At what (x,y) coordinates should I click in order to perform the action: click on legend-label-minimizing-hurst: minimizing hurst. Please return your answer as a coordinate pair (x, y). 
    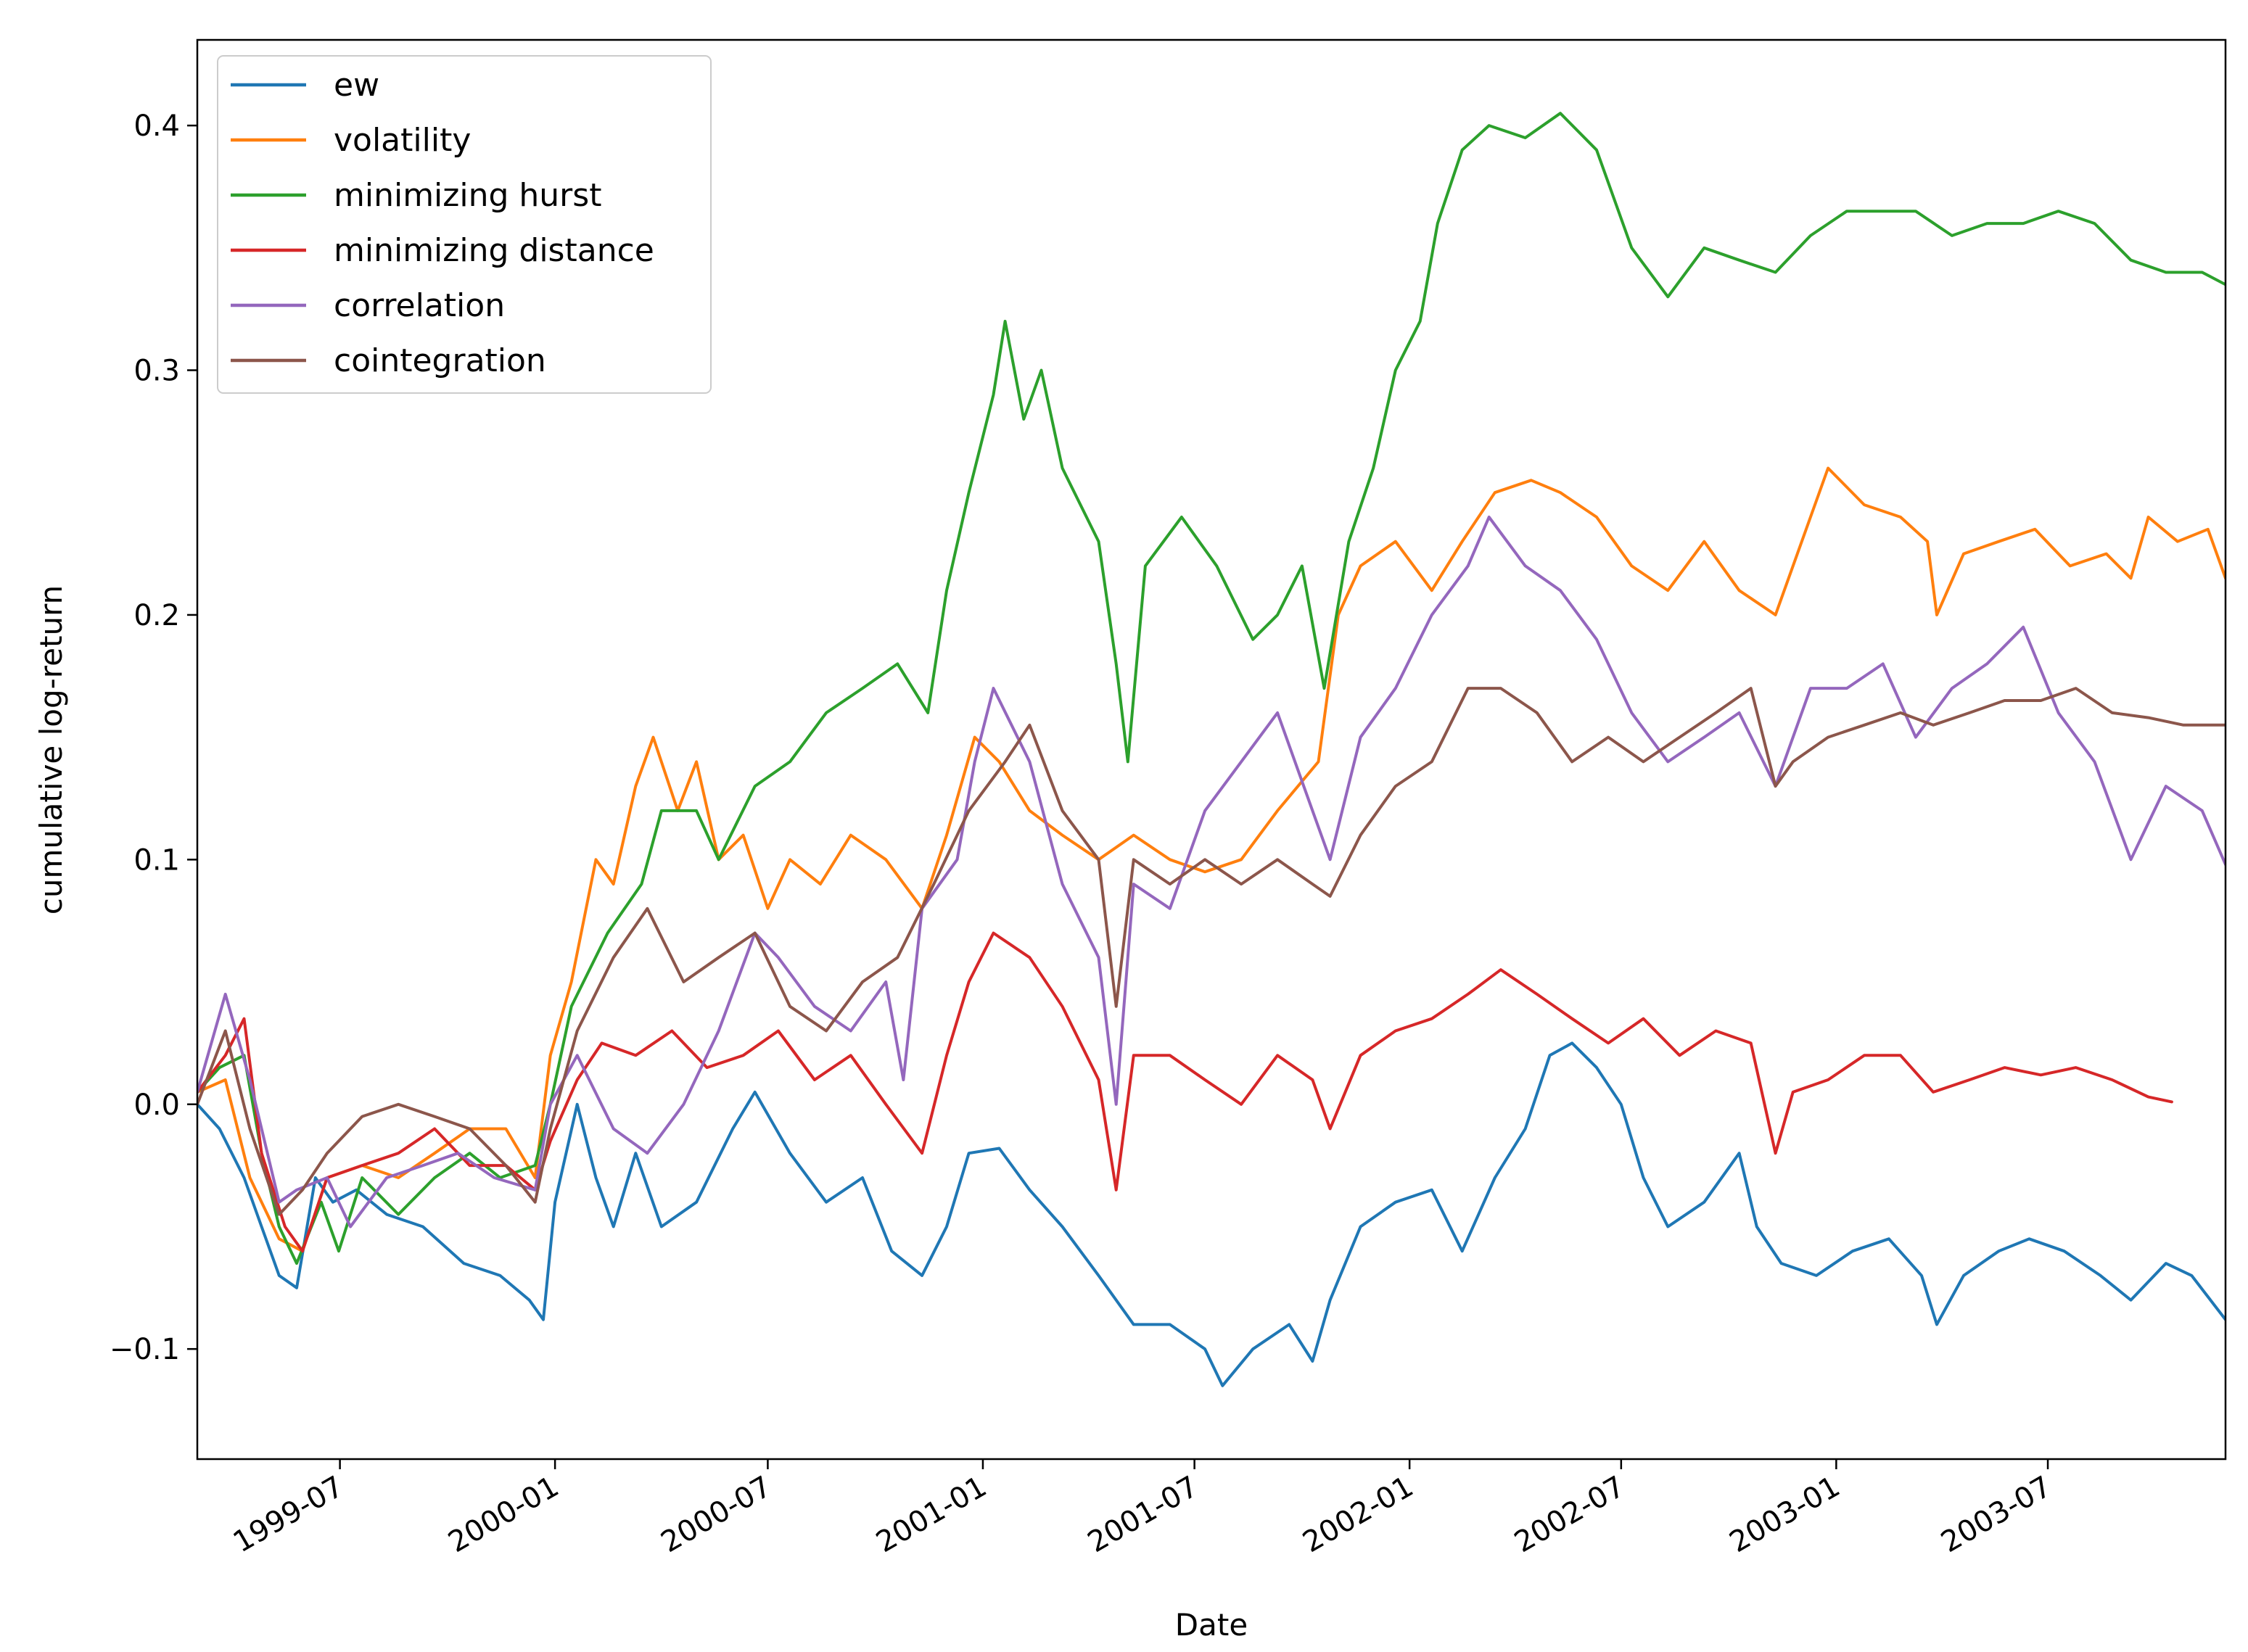
    Looking at the image, I should click on (468, 196).